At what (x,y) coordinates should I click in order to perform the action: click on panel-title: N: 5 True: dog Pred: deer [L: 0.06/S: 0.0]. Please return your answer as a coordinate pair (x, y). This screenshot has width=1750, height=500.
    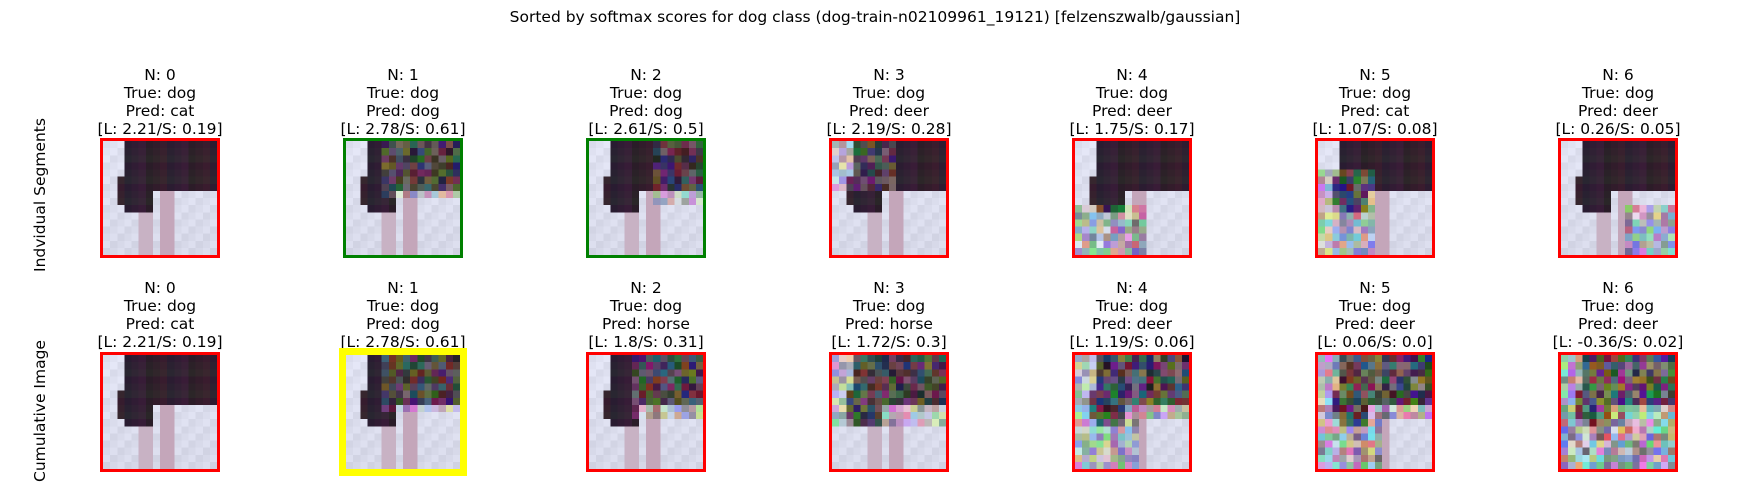
    Looking at the image, I should click on (1375, 315).